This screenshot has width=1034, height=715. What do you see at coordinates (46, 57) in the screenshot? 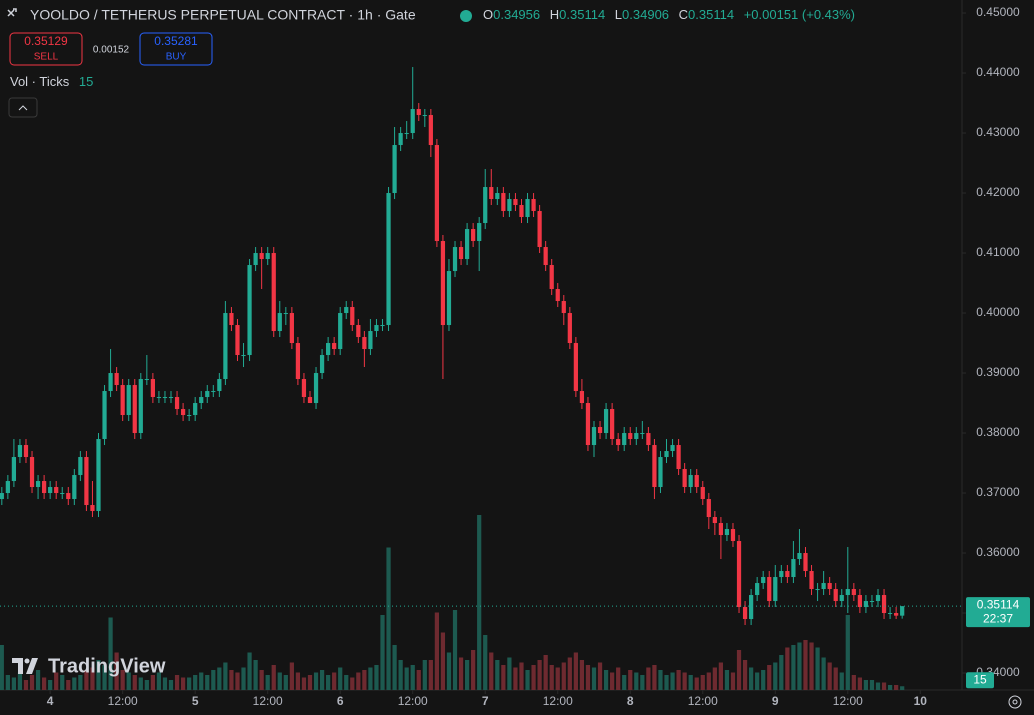
I see `sell-label: SELL` at bounding box center [46, 57].